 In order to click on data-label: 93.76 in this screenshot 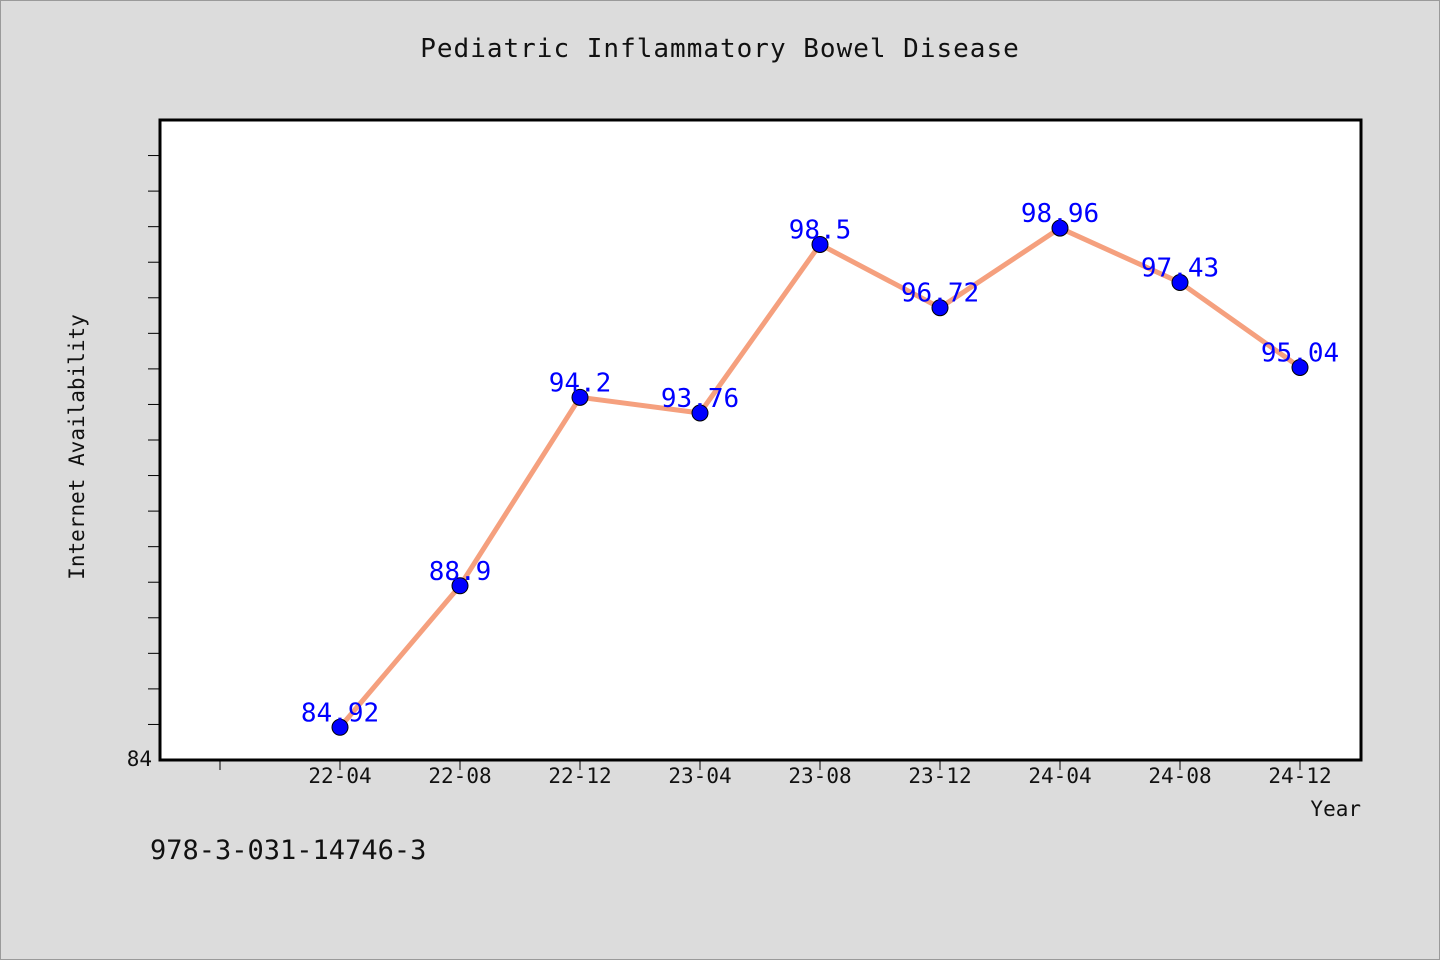, I will do `click(700, 399)`.